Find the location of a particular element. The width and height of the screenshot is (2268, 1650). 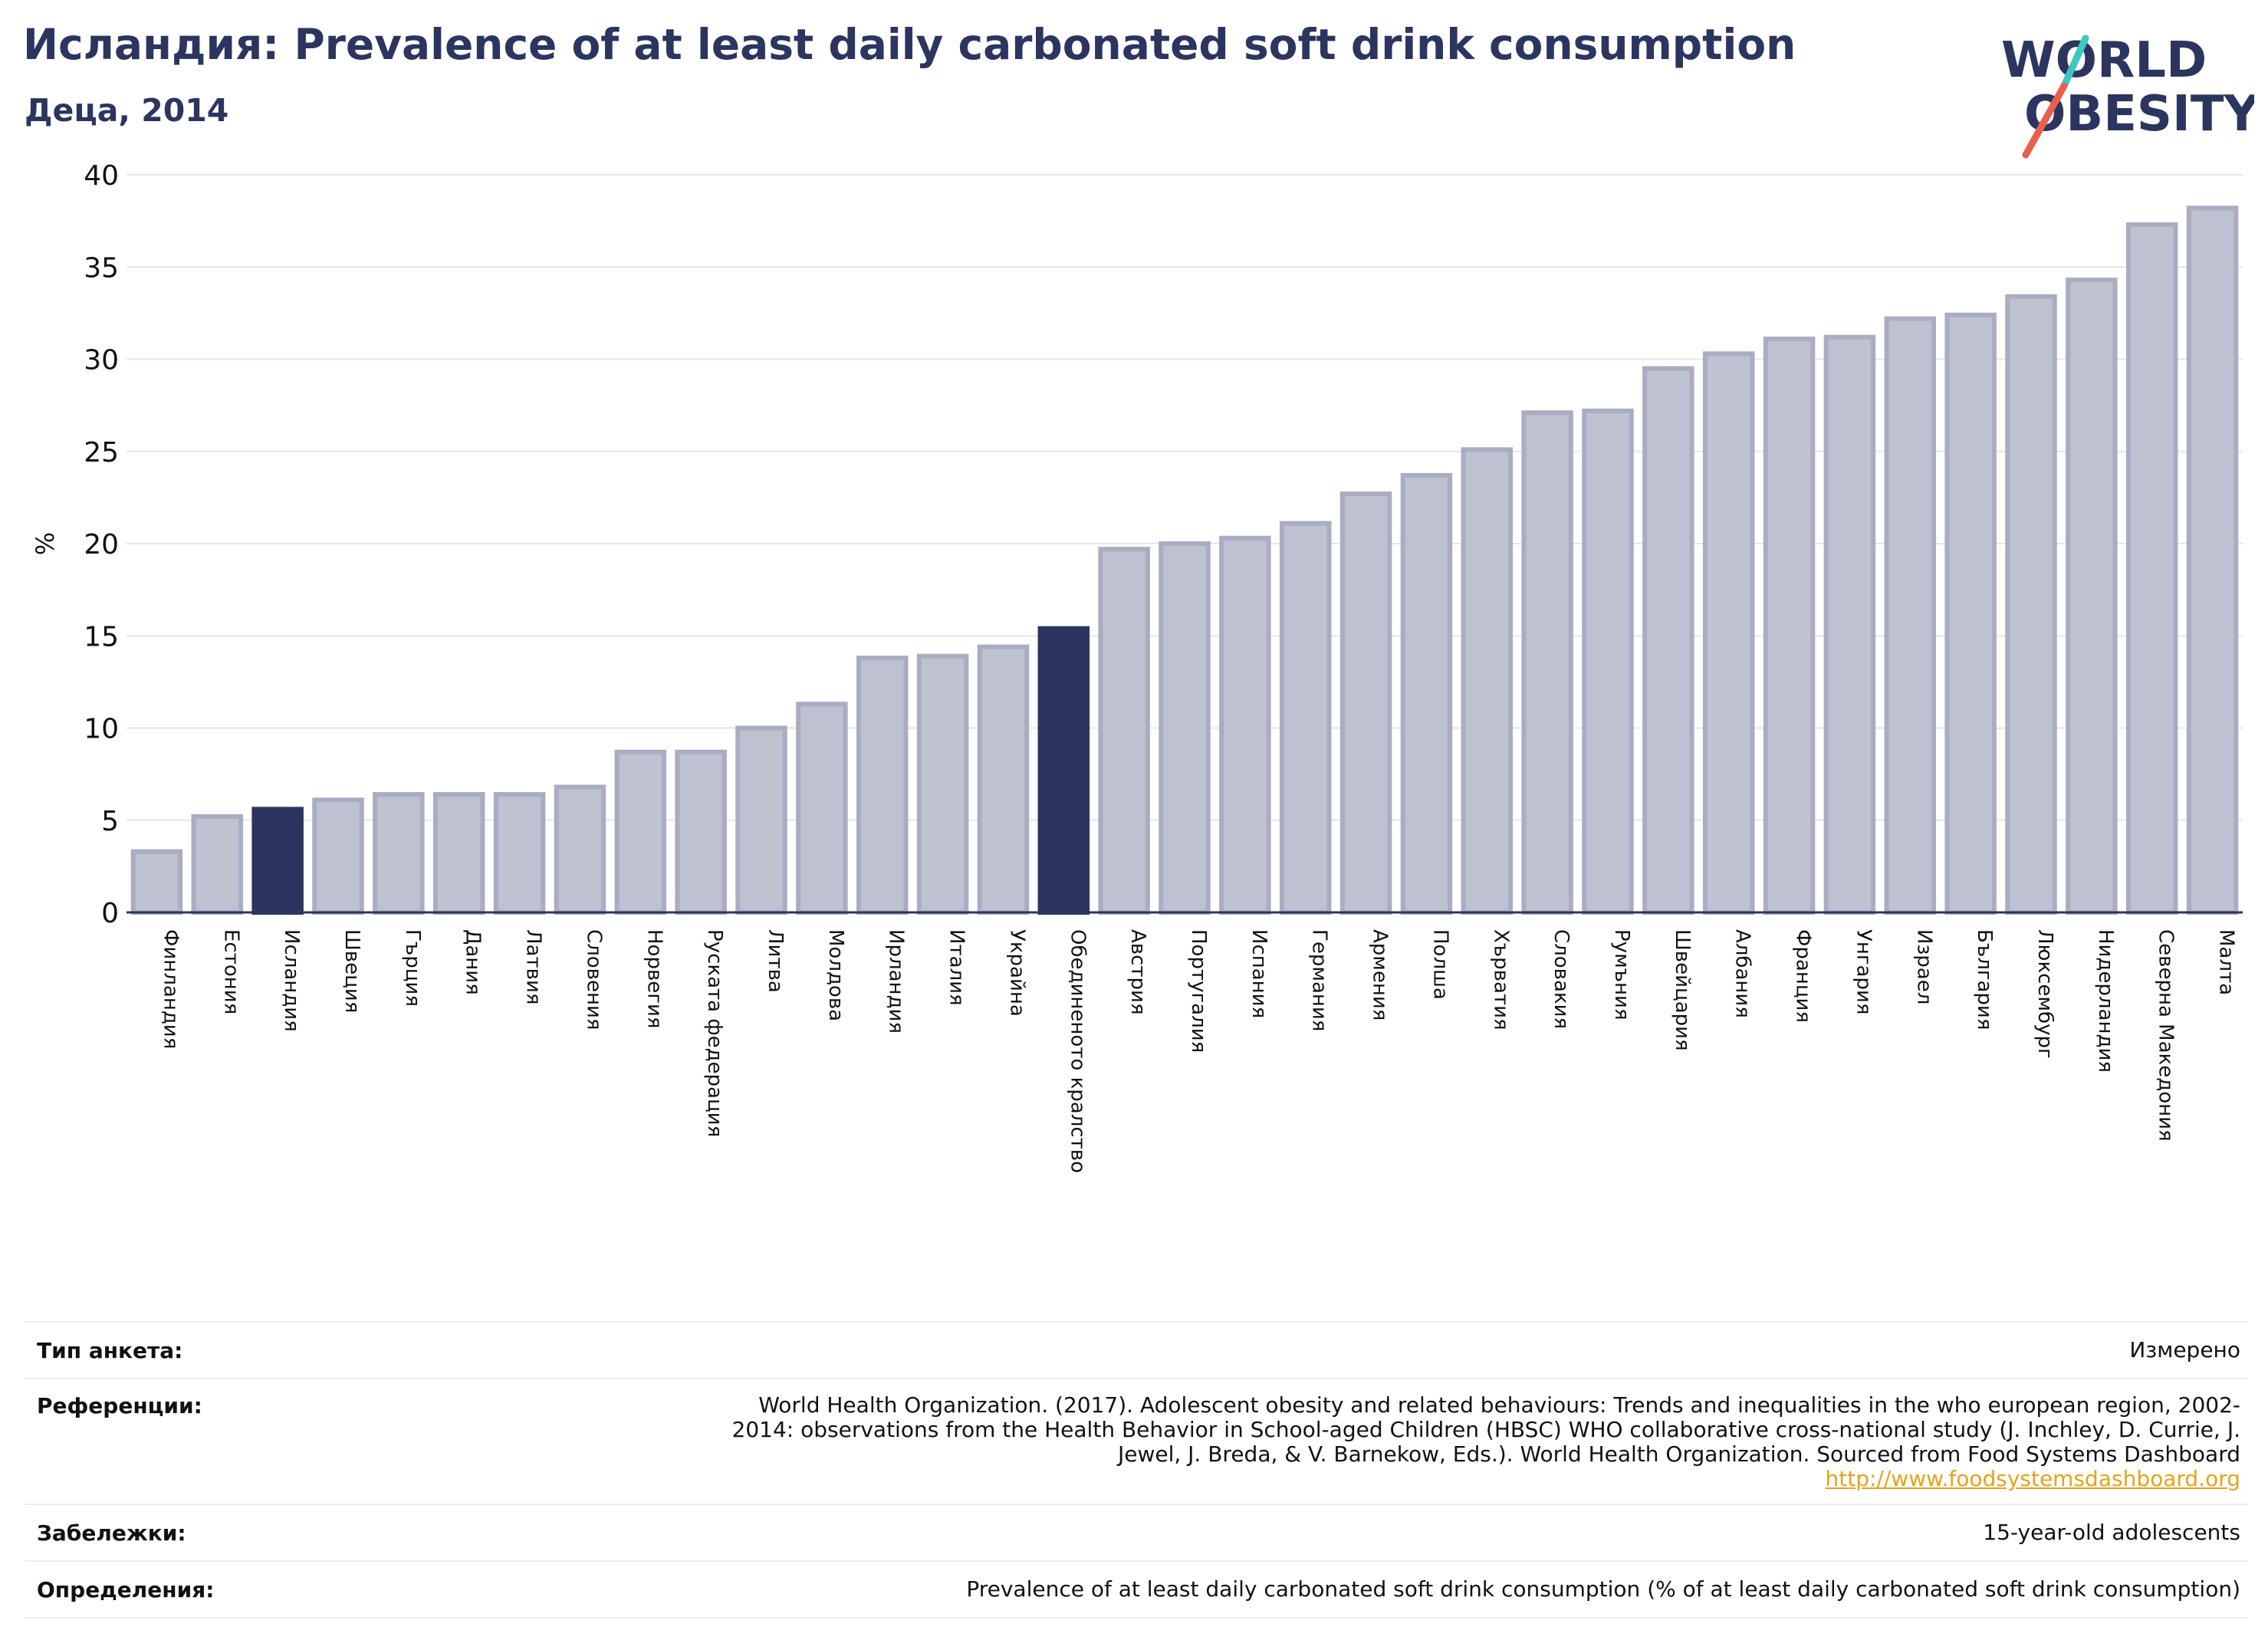

x-tick-label: Северна Македония is located at coordinates (2166, 1035).